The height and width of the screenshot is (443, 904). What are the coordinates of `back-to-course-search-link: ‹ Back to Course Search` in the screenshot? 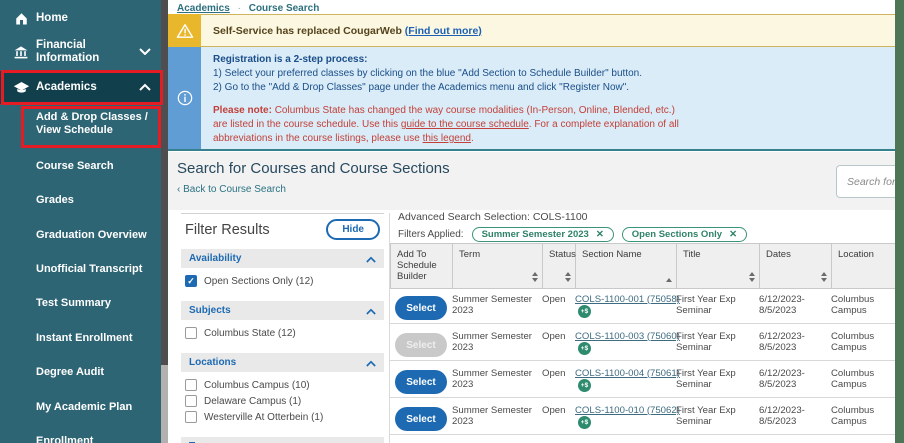 It's located at (231, 189).